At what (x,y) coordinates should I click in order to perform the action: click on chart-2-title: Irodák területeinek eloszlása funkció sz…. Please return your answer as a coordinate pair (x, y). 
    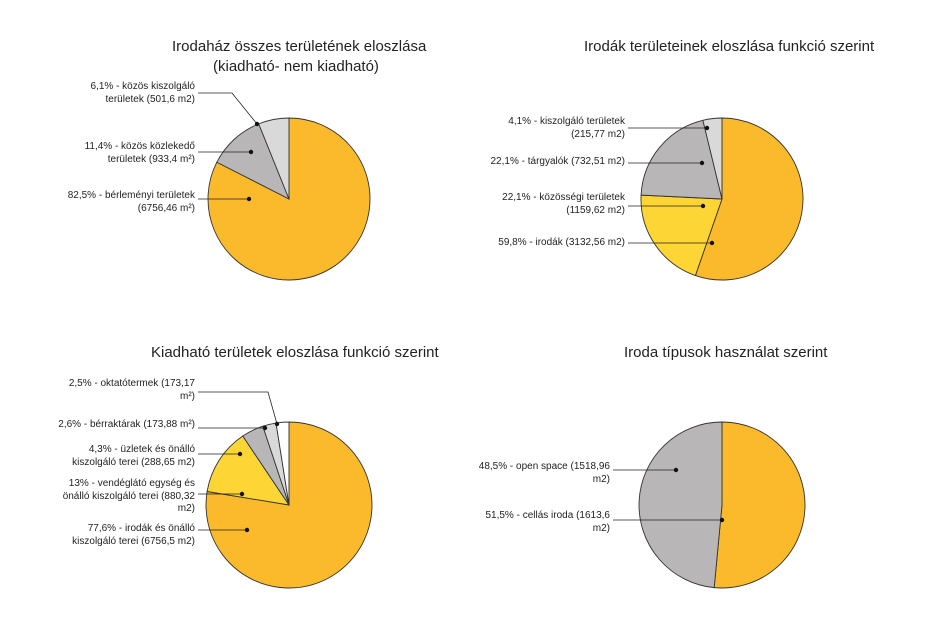
    Looking at the image, I should click on (729, 46).